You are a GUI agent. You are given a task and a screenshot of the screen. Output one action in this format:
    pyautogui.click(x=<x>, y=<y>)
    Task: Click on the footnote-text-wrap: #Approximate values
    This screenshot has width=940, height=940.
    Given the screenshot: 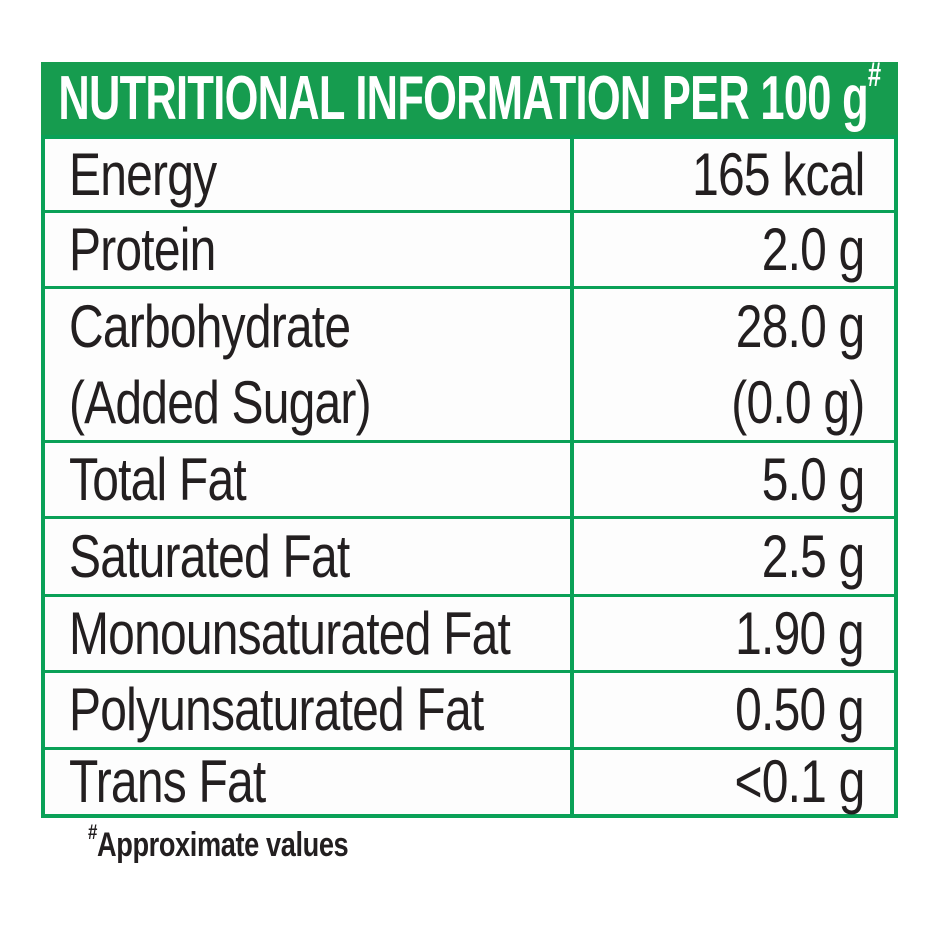 What is the action you would take?
    pyautogui.click(x=218, y=842)
    